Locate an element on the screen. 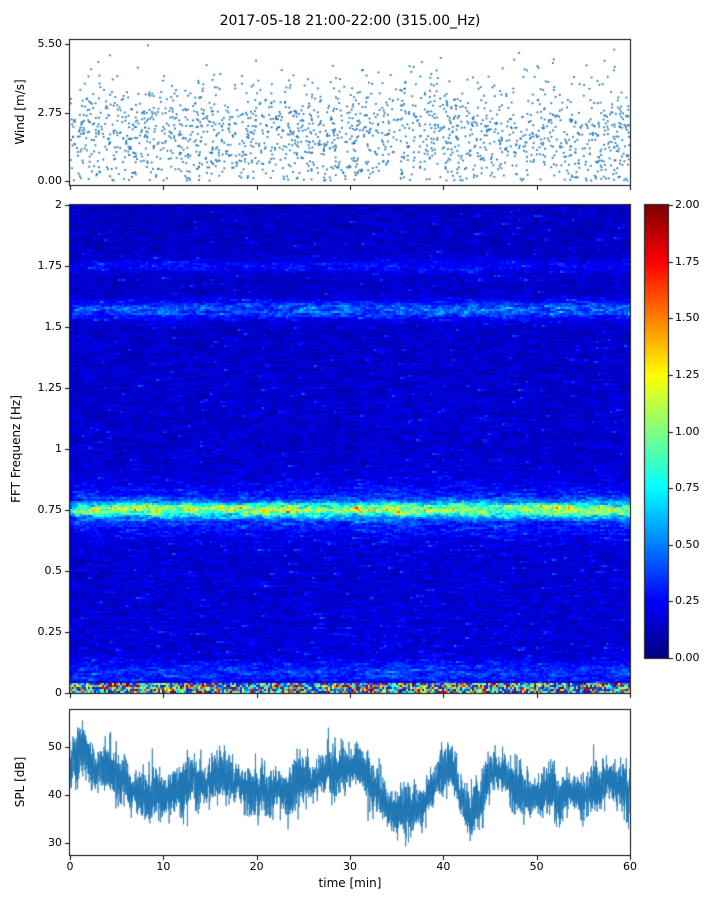  time-xtick-label: 40 is located at coordinates (443, 866).